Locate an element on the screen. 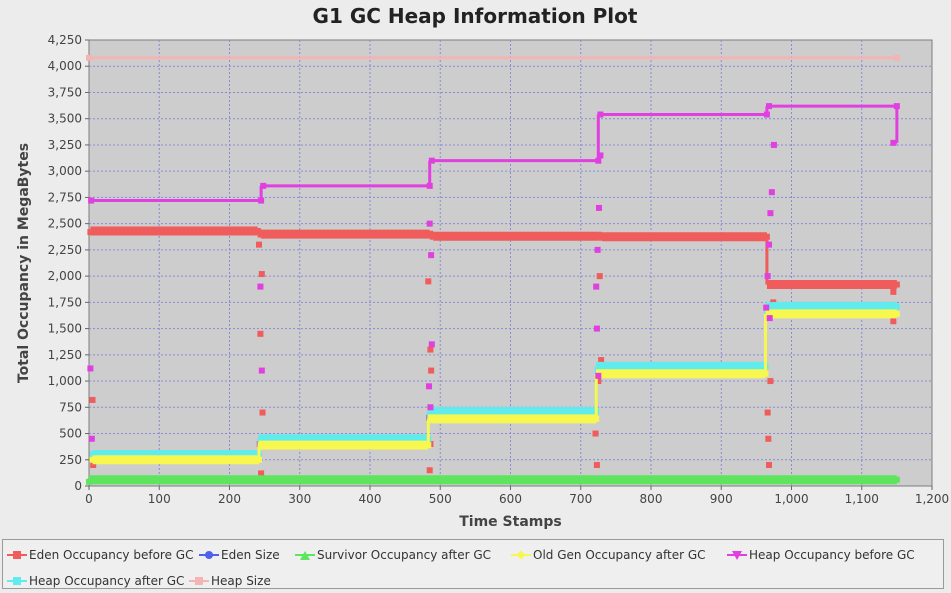  y-tick-label: 4,250 is located at coordinates (65, 40).